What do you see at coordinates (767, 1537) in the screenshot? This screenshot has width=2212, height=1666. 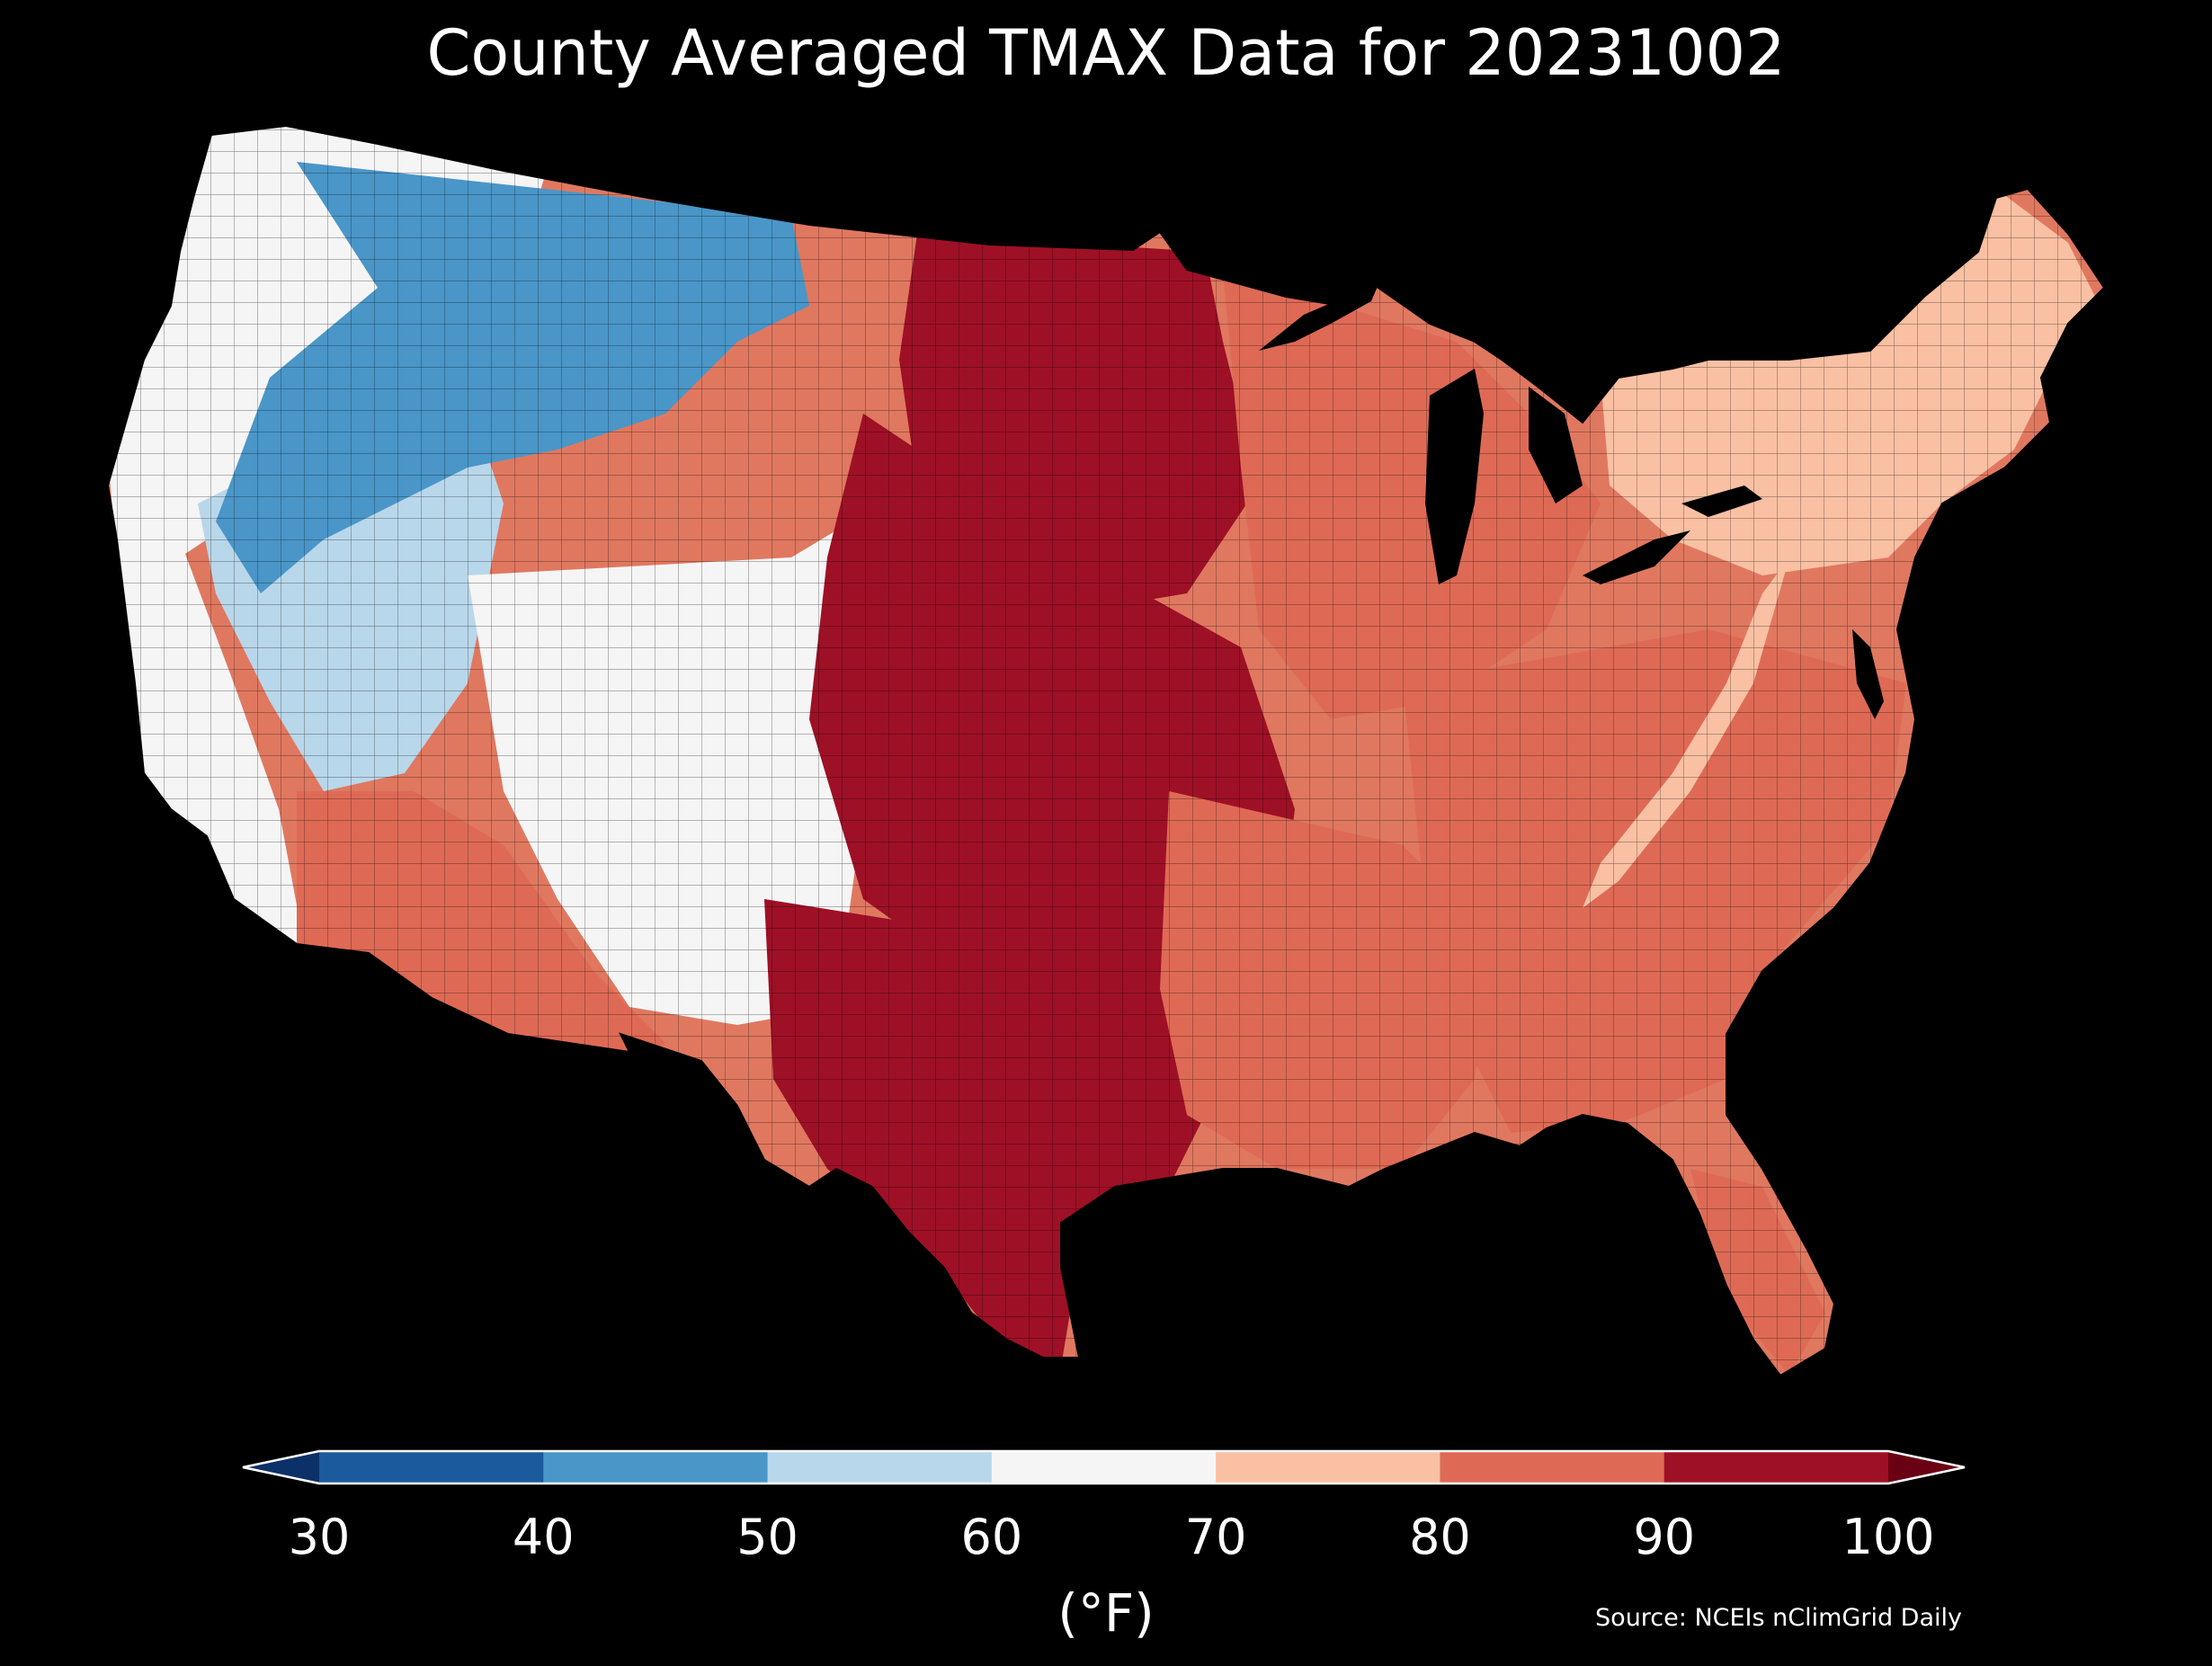 I see `colorbar-tick-label: 50` at bounding box center [767, 1537].